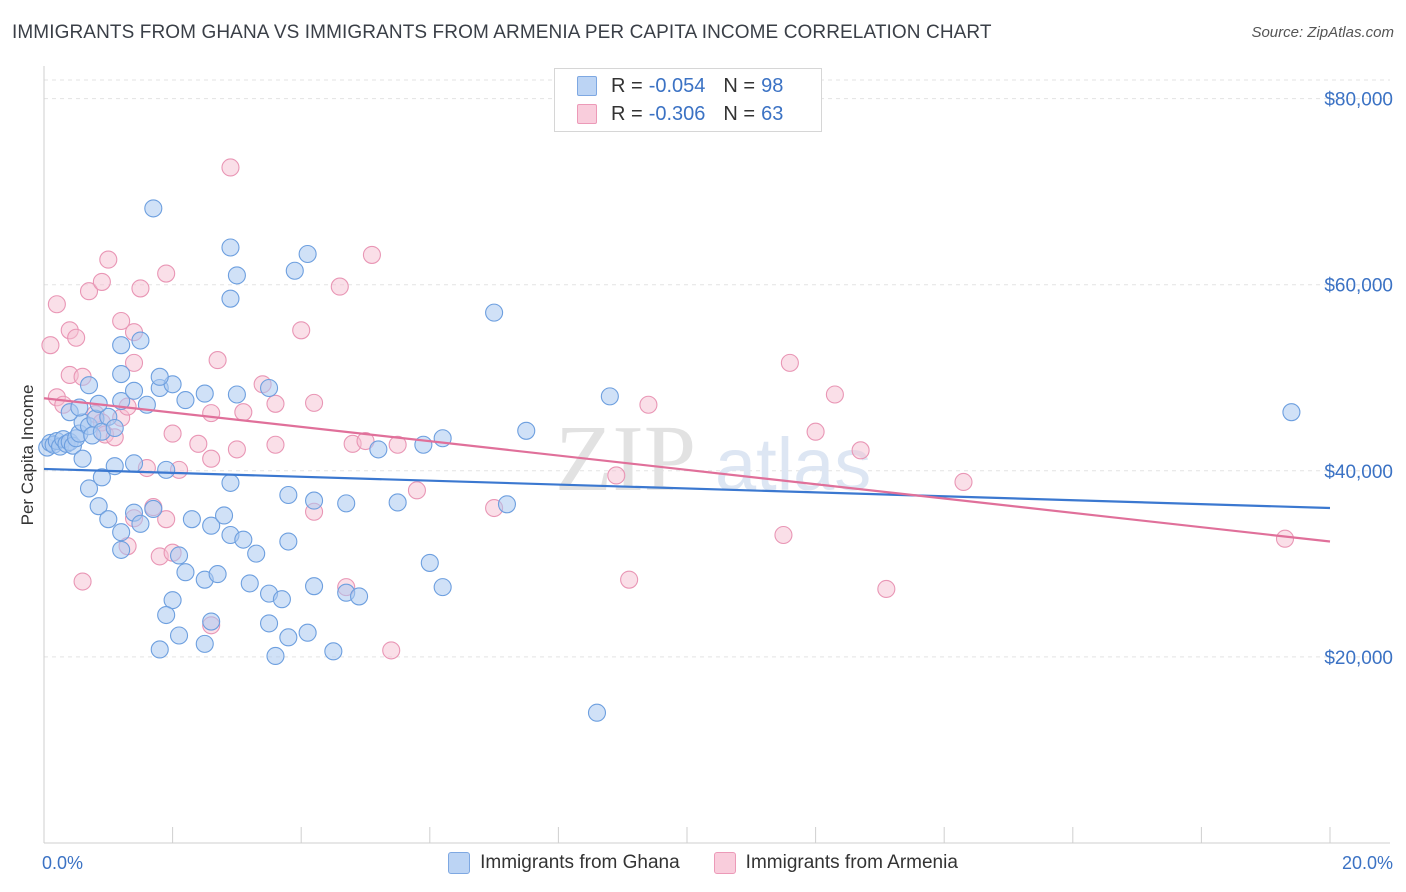 This screenshot has width=1406, height=892. I want to click on legend-r-value-ghana: -0.054, so click(677, 85).